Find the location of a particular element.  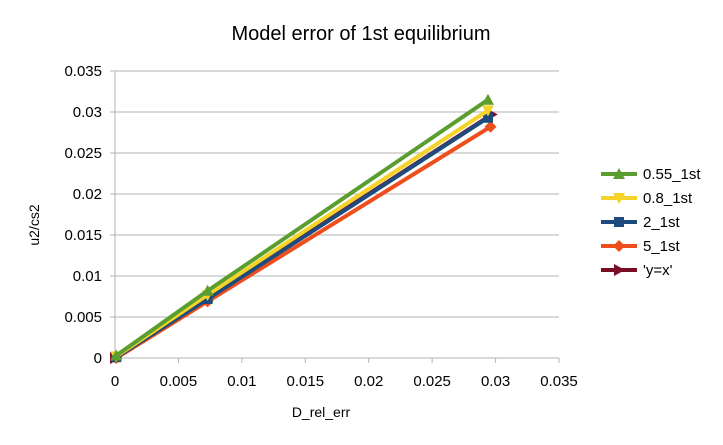

legend-item: 'y=x' is located at coordinates (637, 270).